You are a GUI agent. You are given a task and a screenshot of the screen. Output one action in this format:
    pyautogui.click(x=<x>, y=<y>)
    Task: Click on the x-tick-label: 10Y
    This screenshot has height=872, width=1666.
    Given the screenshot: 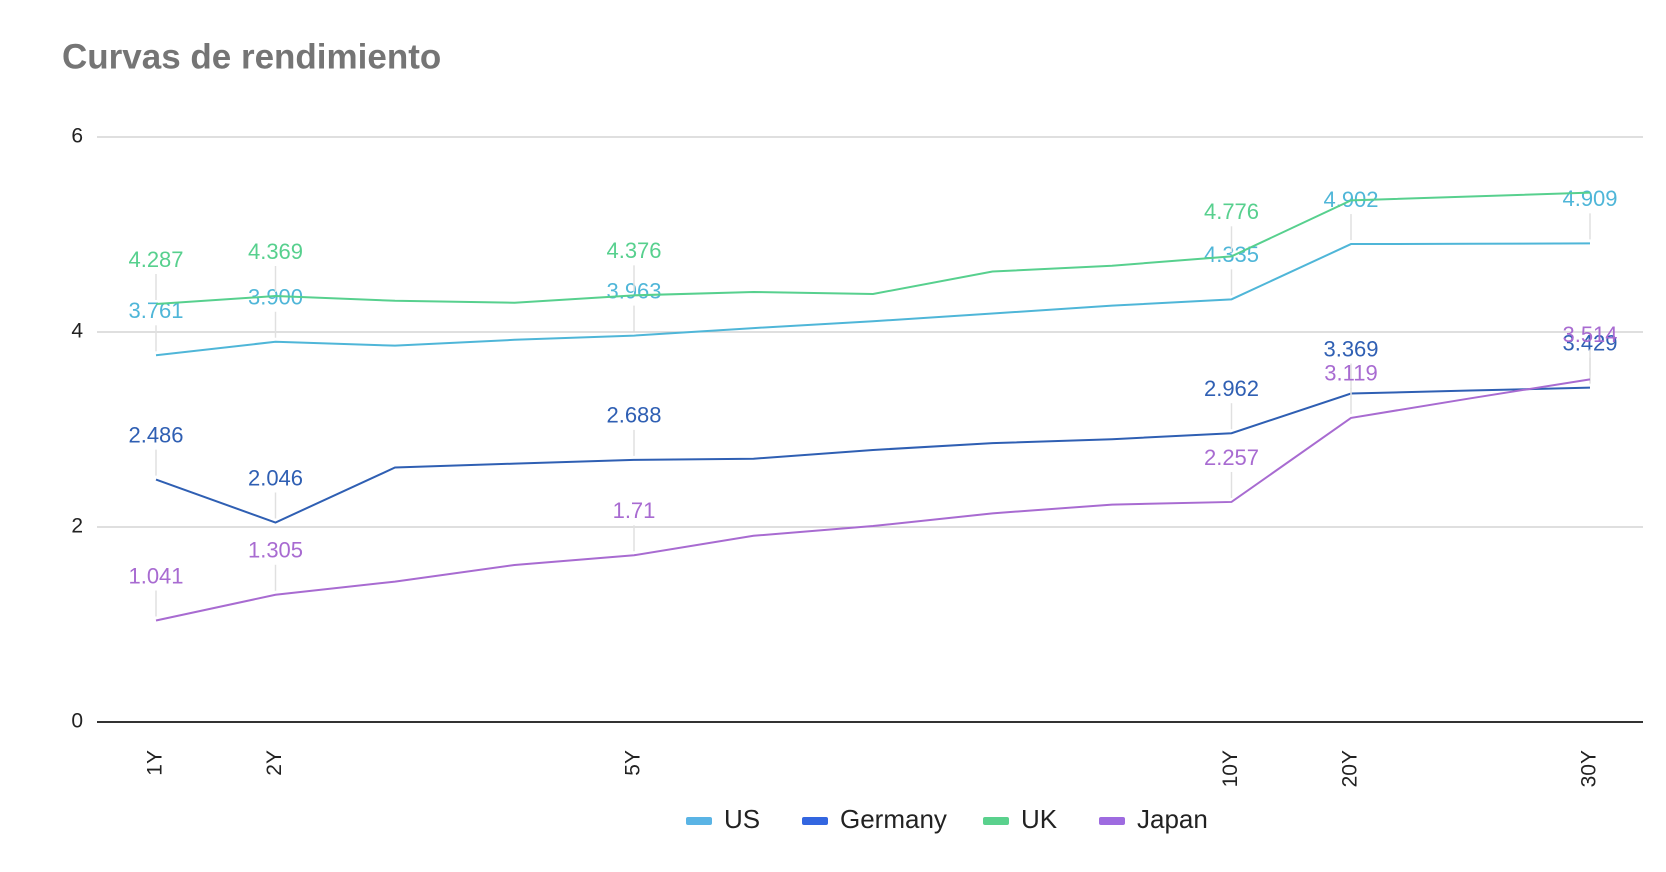 What is the action you would take?
    pyautogui.click(x=1230, y=768)
    